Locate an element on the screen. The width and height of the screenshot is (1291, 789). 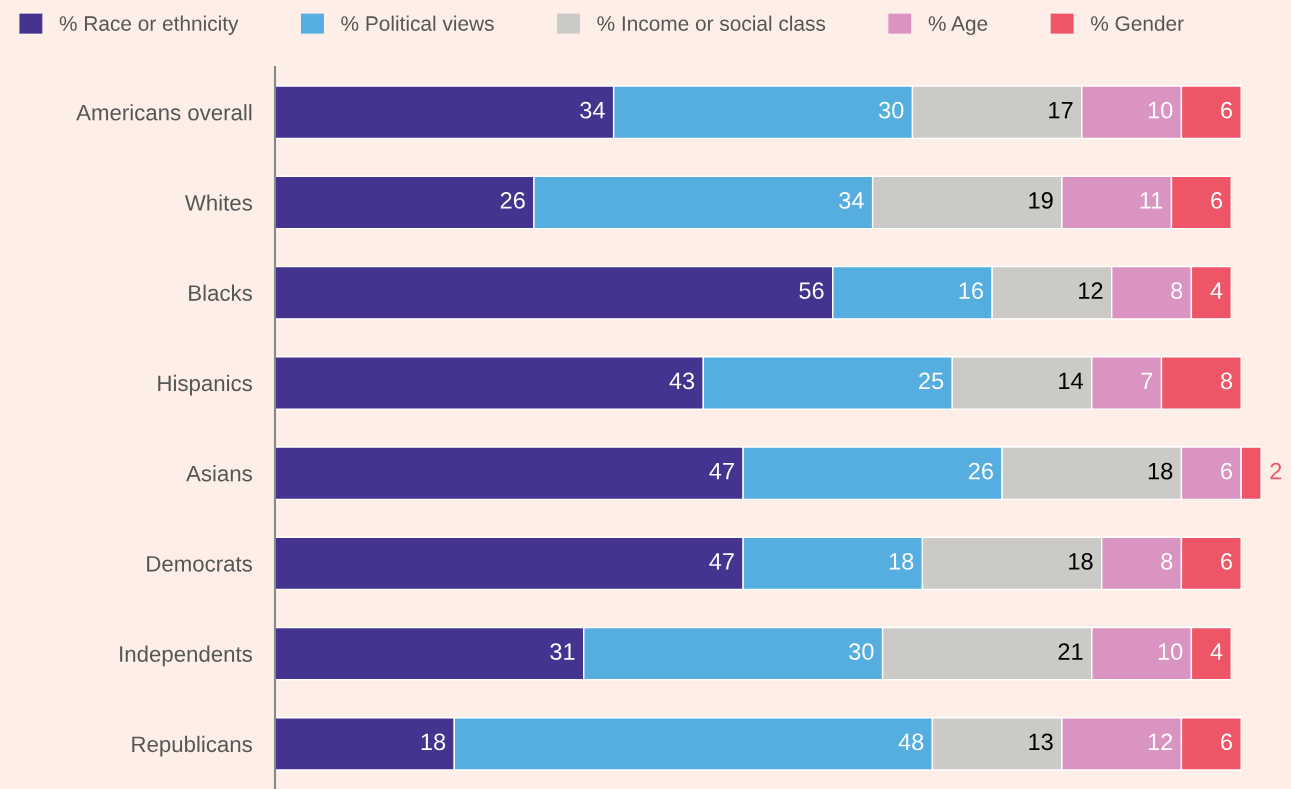
data-label: 56 is located at coordinates (811, 291).